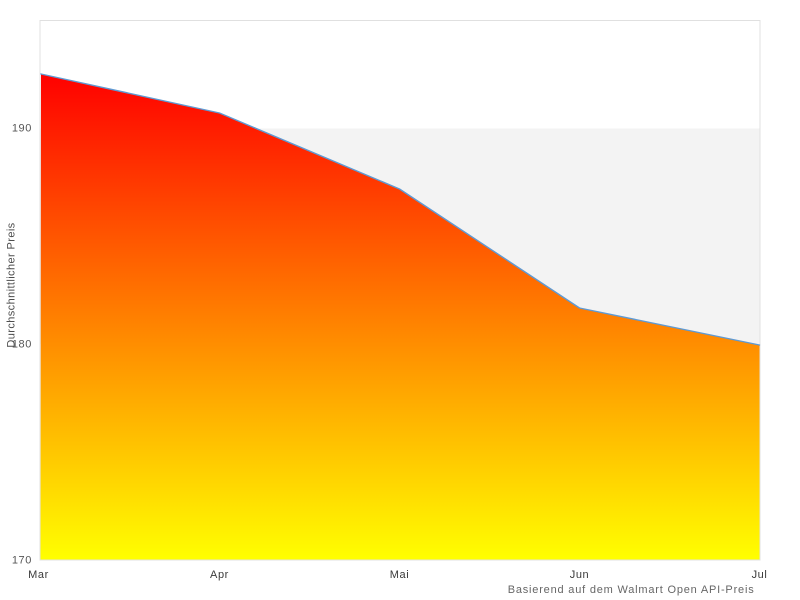 The image size is (800, 600). What do you see at coordinates (631, 590) in the screenshot?
I see `svg-text:Basierend auf dem Walmart Open: Basierend auf dem Walmart Open API-Preis` at bounding box center [631, 590].